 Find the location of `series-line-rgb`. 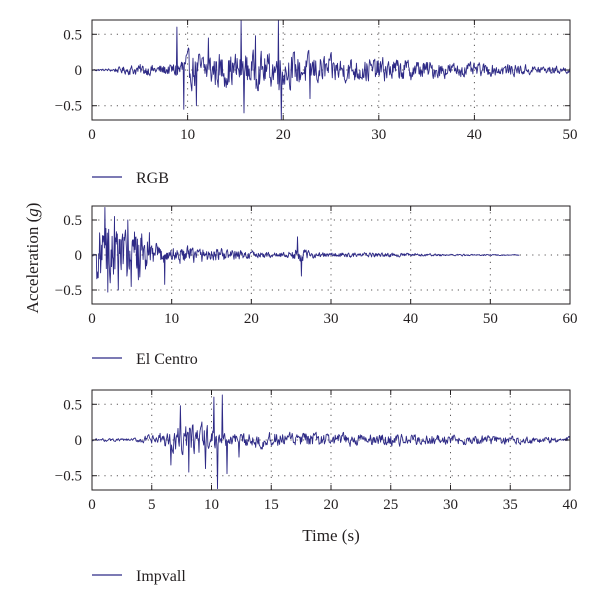

series-line-rgb is located at coordinates (331, 70).